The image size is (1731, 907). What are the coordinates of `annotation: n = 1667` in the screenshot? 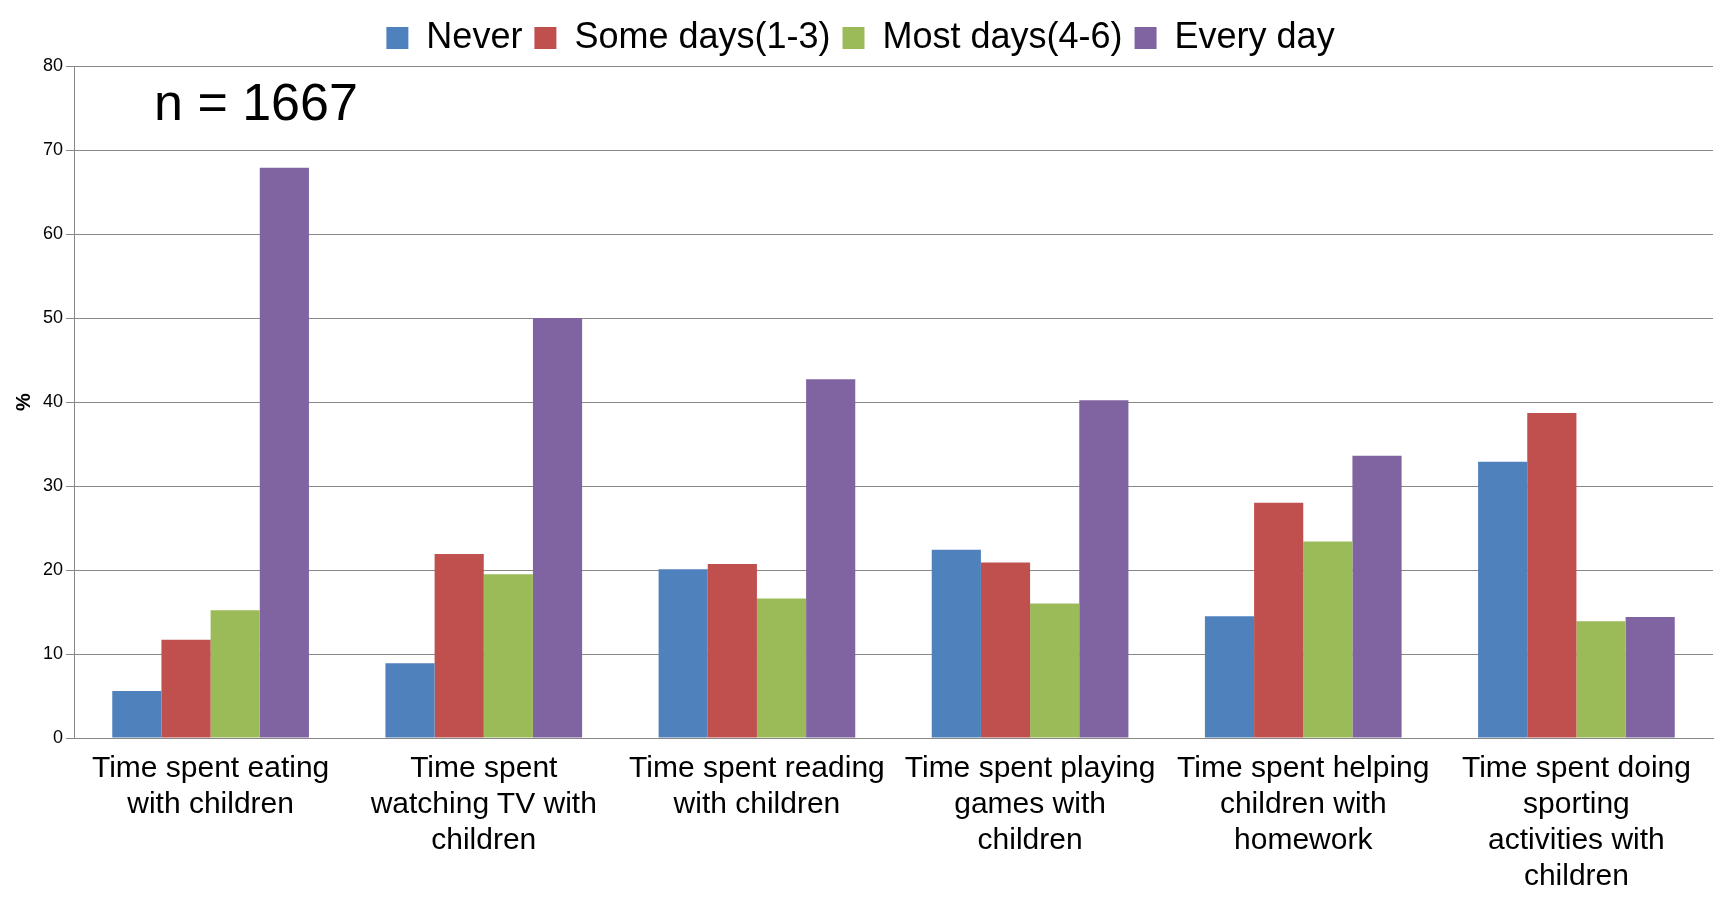 It's located at (256, 102).